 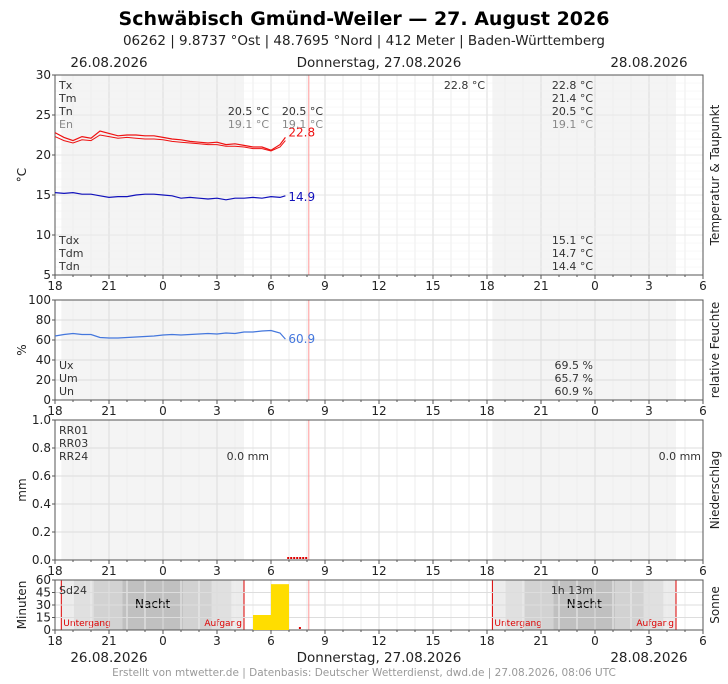 I want to click on side-label: Niederschlag, so click(x=715, y=490).